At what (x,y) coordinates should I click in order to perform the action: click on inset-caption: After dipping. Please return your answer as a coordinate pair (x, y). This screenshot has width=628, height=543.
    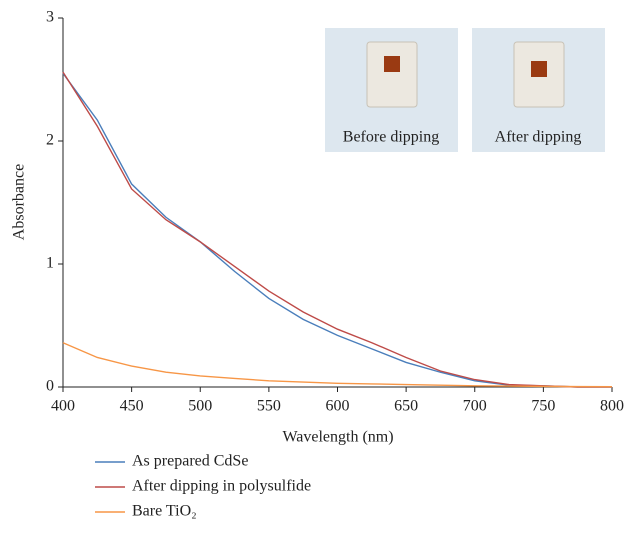
    Looking at the image, I should click on (538, 137).